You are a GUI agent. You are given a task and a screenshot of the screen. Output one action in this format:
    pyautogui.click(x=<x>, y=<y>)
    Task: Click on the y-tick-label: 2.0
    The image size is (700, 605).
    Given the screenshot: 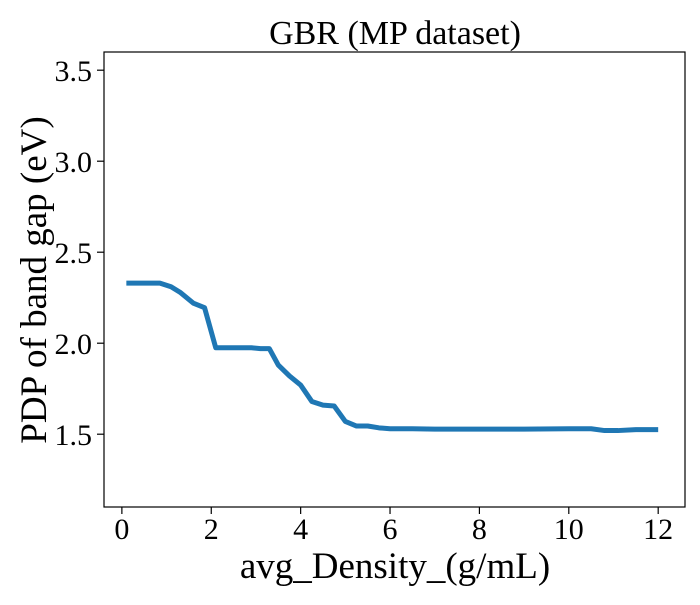 What is the action you would take?
    pyautogui.click(x=74, y=344)
    